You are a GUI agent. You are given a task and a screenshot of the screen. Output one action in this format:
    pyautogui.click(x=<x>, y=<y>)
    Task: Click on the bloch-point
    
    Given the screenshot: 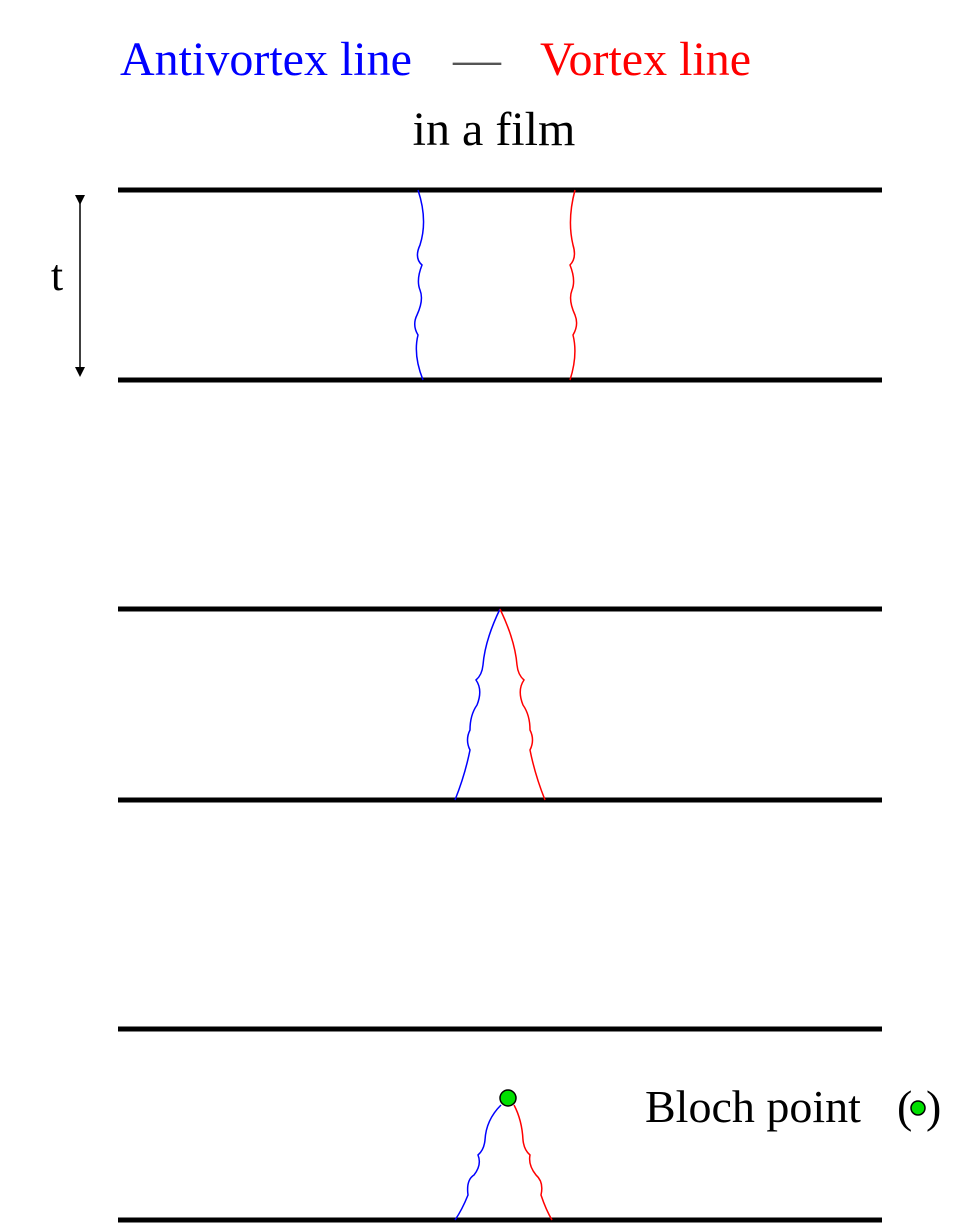 What is the action you would take?
    pyautogui.click(x=508, y=1098)
    